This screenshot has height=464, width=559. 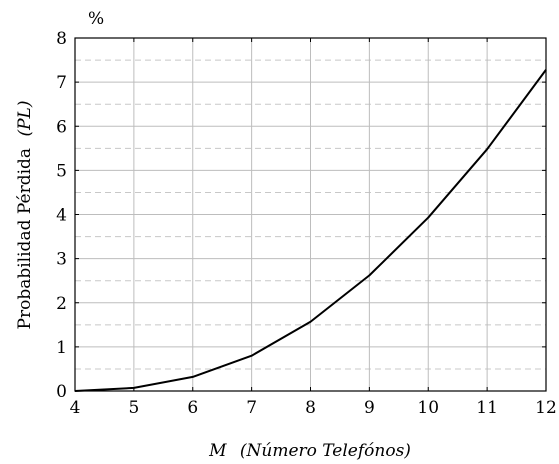 I want to click on x-tick-label: 4, so click(x=75, y=408).